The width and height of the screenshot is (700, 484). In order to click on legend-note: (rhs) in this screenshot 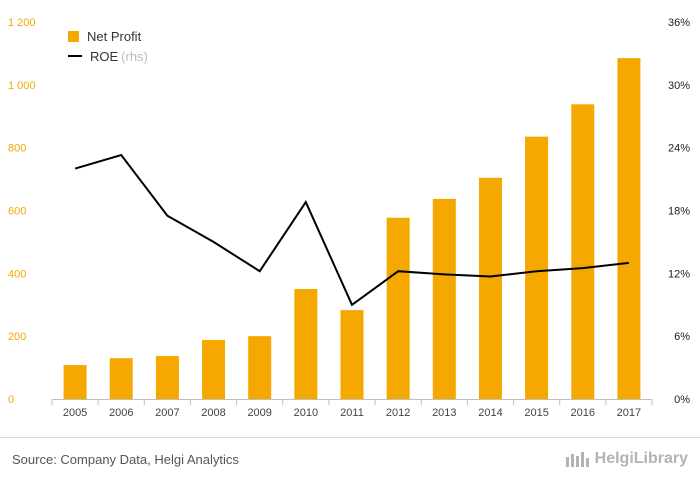, I will do `click(134, 56)`.